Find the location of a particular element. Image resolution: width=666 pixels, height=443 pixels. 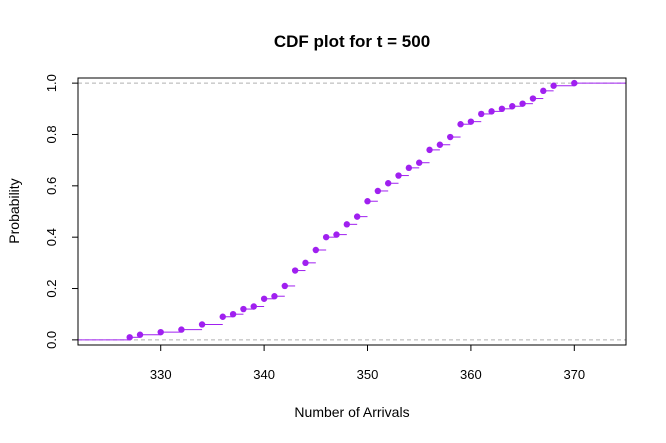

x-tick-label: 330 is located at coordinates (161, 374).